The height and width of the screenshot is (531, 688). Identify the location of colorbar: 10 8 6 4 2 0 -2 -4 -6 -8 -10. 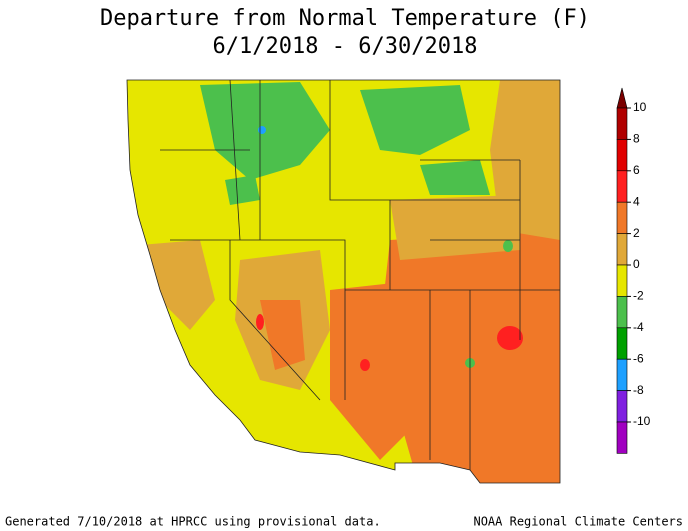
(633, 270).